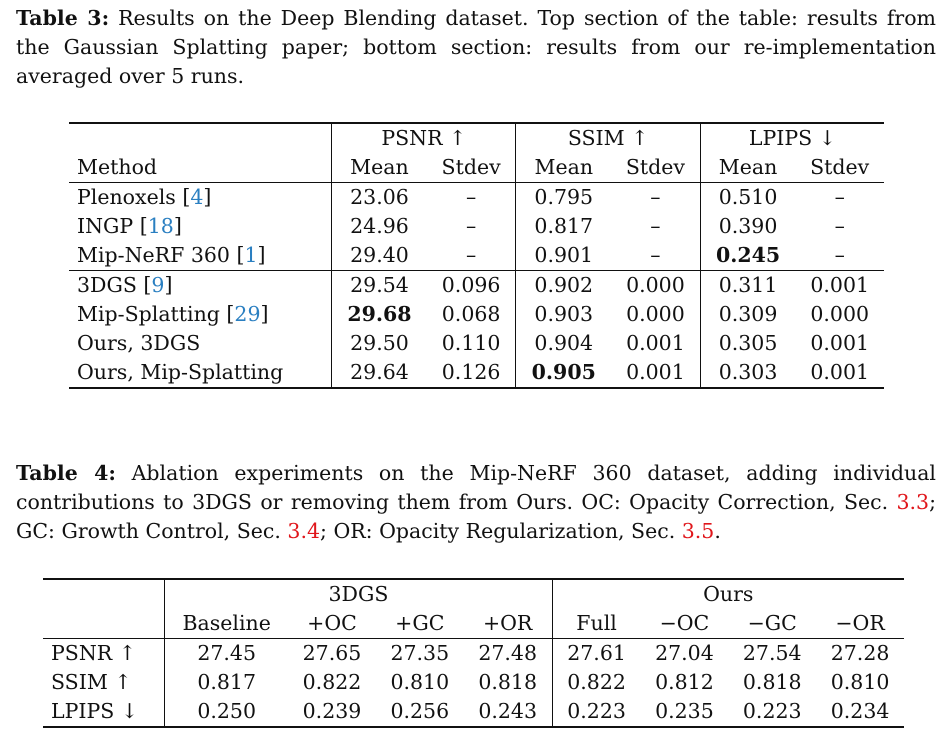  I want to click on table-cell: 0.250, so click(226, 712).